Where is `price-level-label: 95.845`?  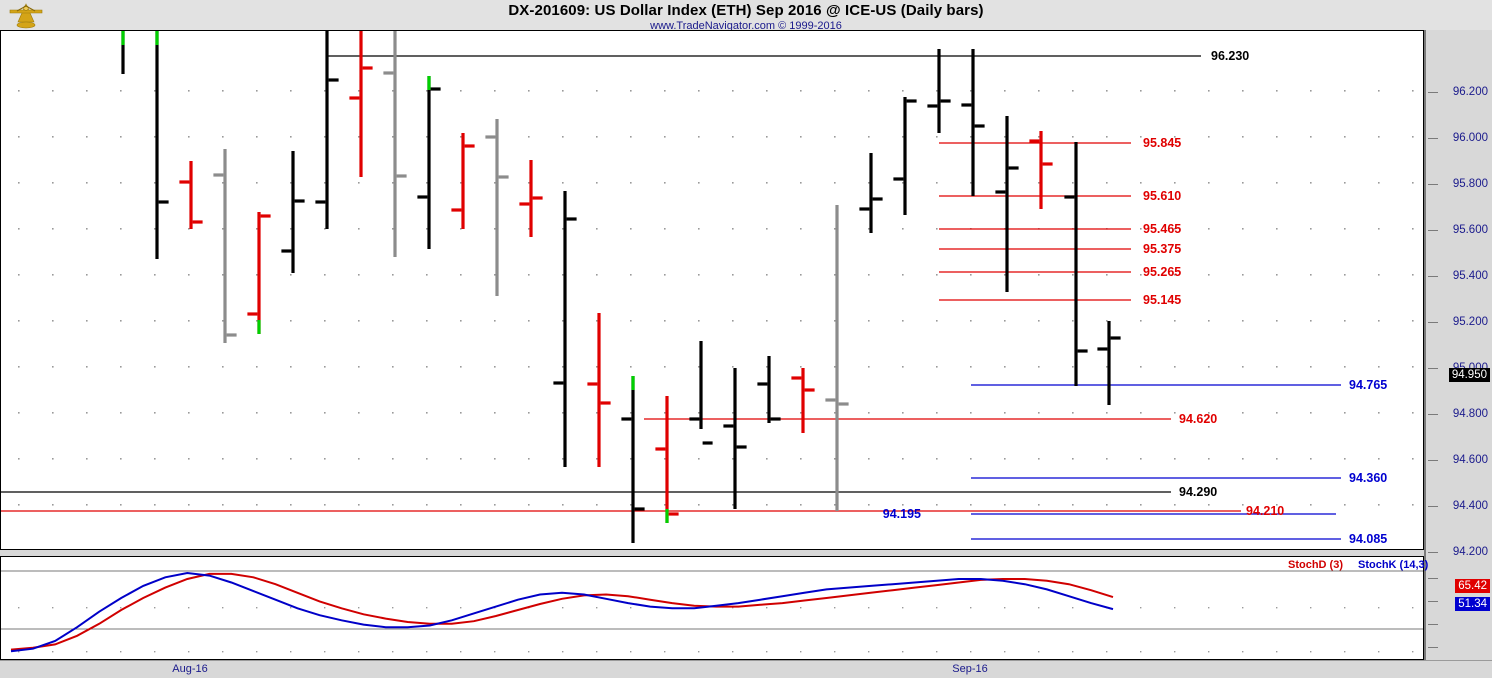 price-level-label: 95.845 is located at coordinates (1162, 143).